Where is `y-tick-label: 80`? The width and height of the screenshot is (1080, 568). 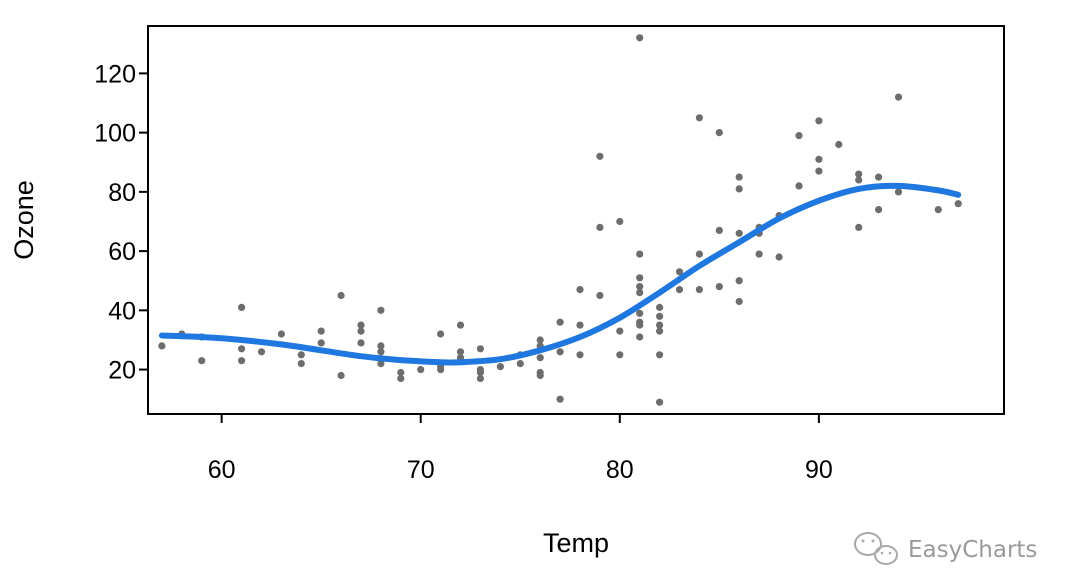
y-tick-label: 80 is located at coordinates (122, 193).